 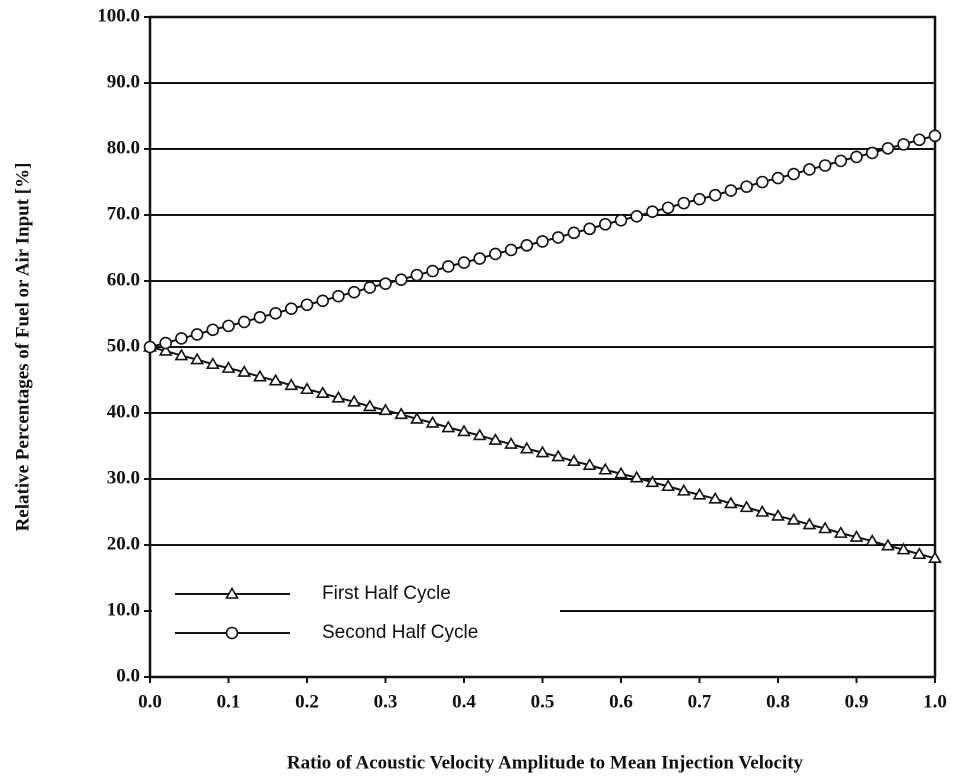 What do you see at coordinates (935, 701) in the screenshot?
I see `x-tick-label: 1.0` at bounding box center [935, 701].